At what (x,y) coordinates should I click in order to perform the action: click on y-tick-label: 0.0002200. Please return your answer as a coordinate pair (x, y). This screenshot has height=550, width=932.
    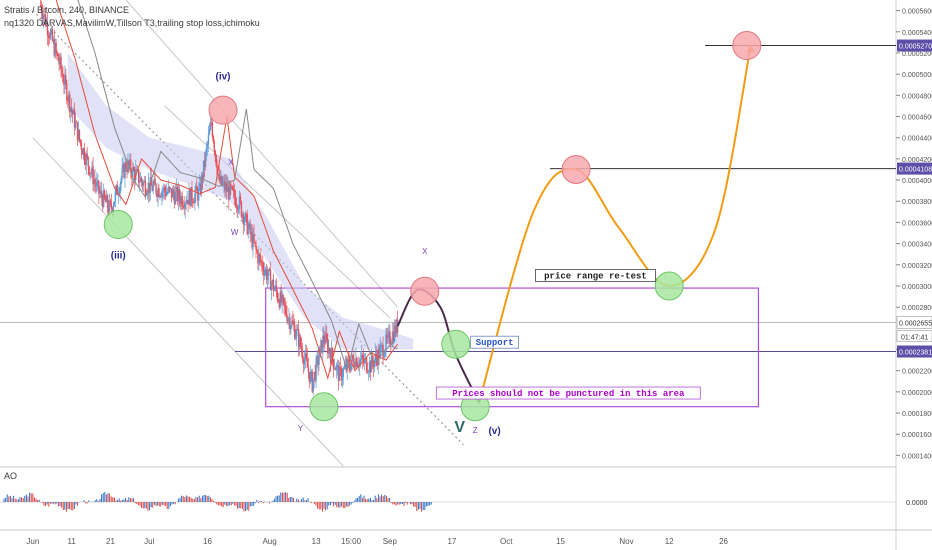
    Looking at the image, I should click on (917, 372).